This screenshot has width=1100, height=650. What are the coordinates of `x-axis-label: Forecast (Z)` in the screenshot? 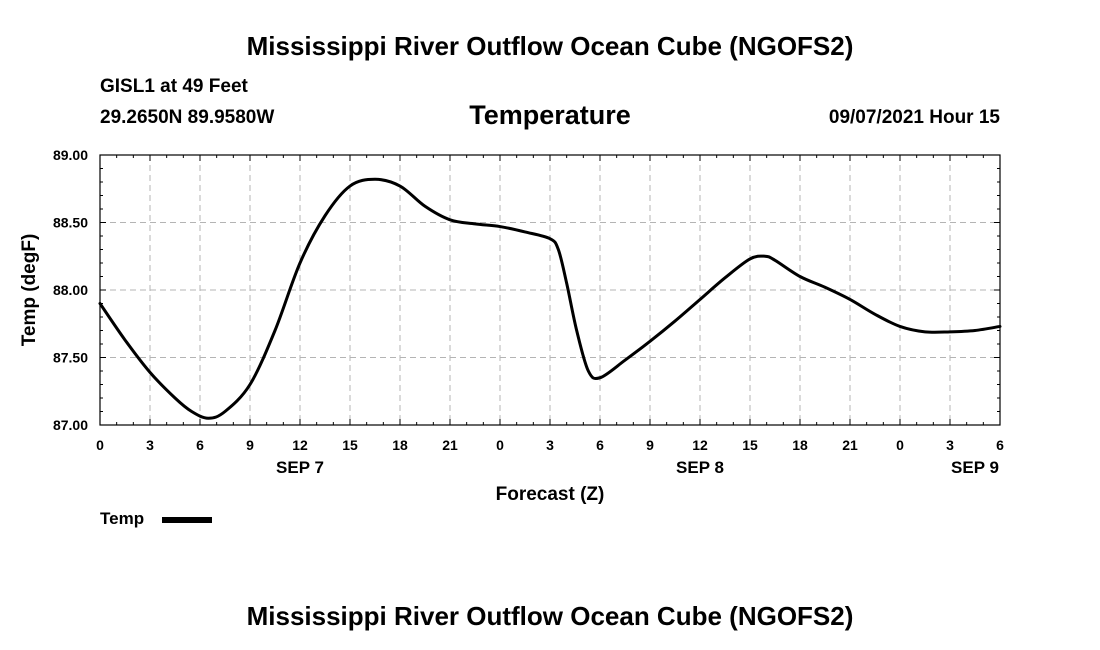 It's located at (550, 494).